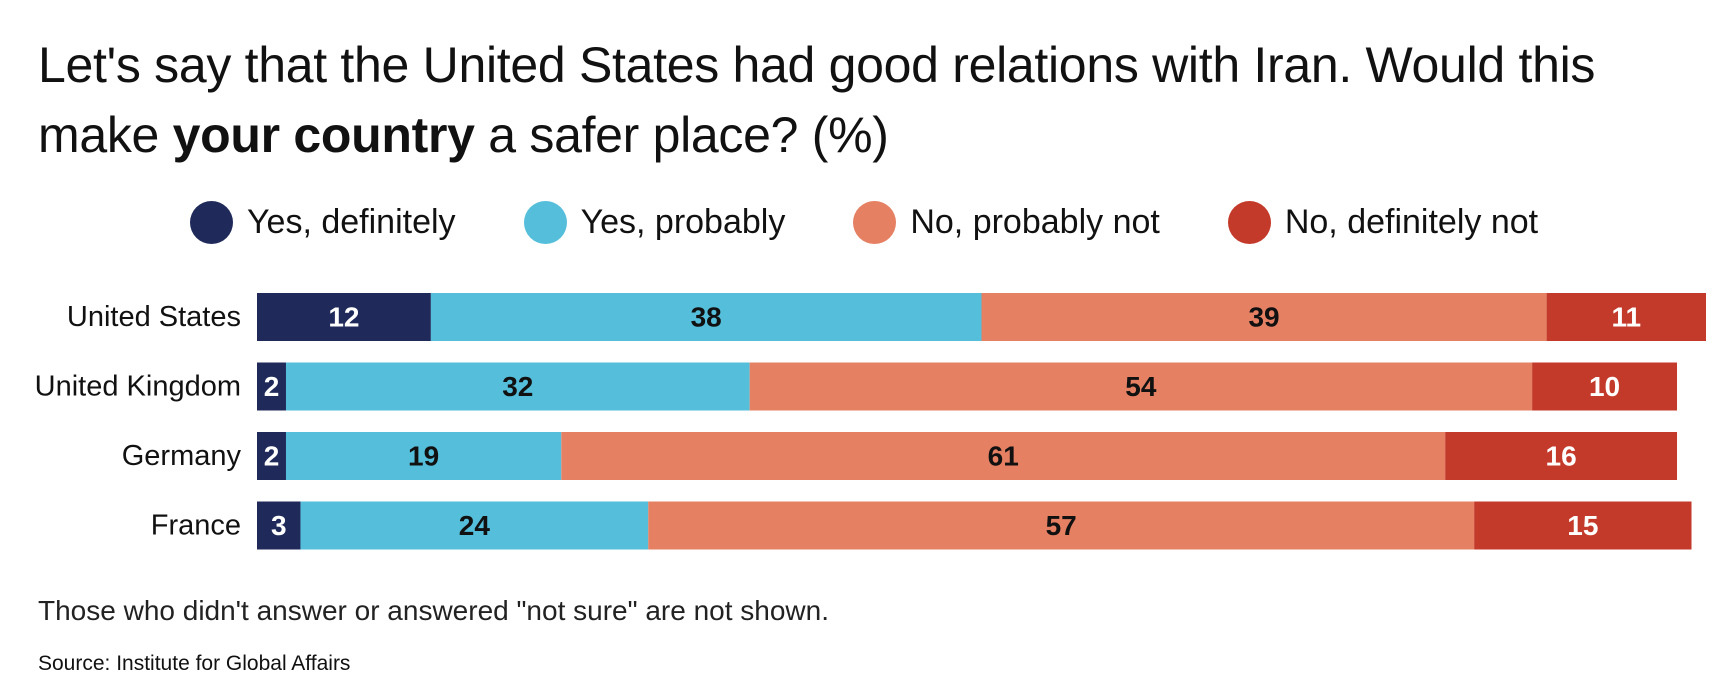 This screenshot has height=692, width=1734. I want to click on data-label-united-states-yes-definitely: 12, so click(343, 317).